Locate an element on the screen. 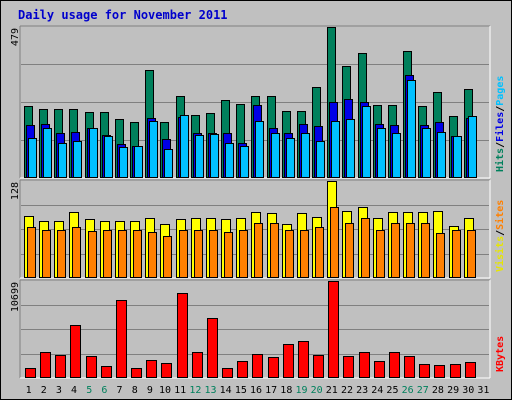 Image resolution: width=512 pixels, height=400 pixels. day-label: 20 is located at coordinates (317, 390).